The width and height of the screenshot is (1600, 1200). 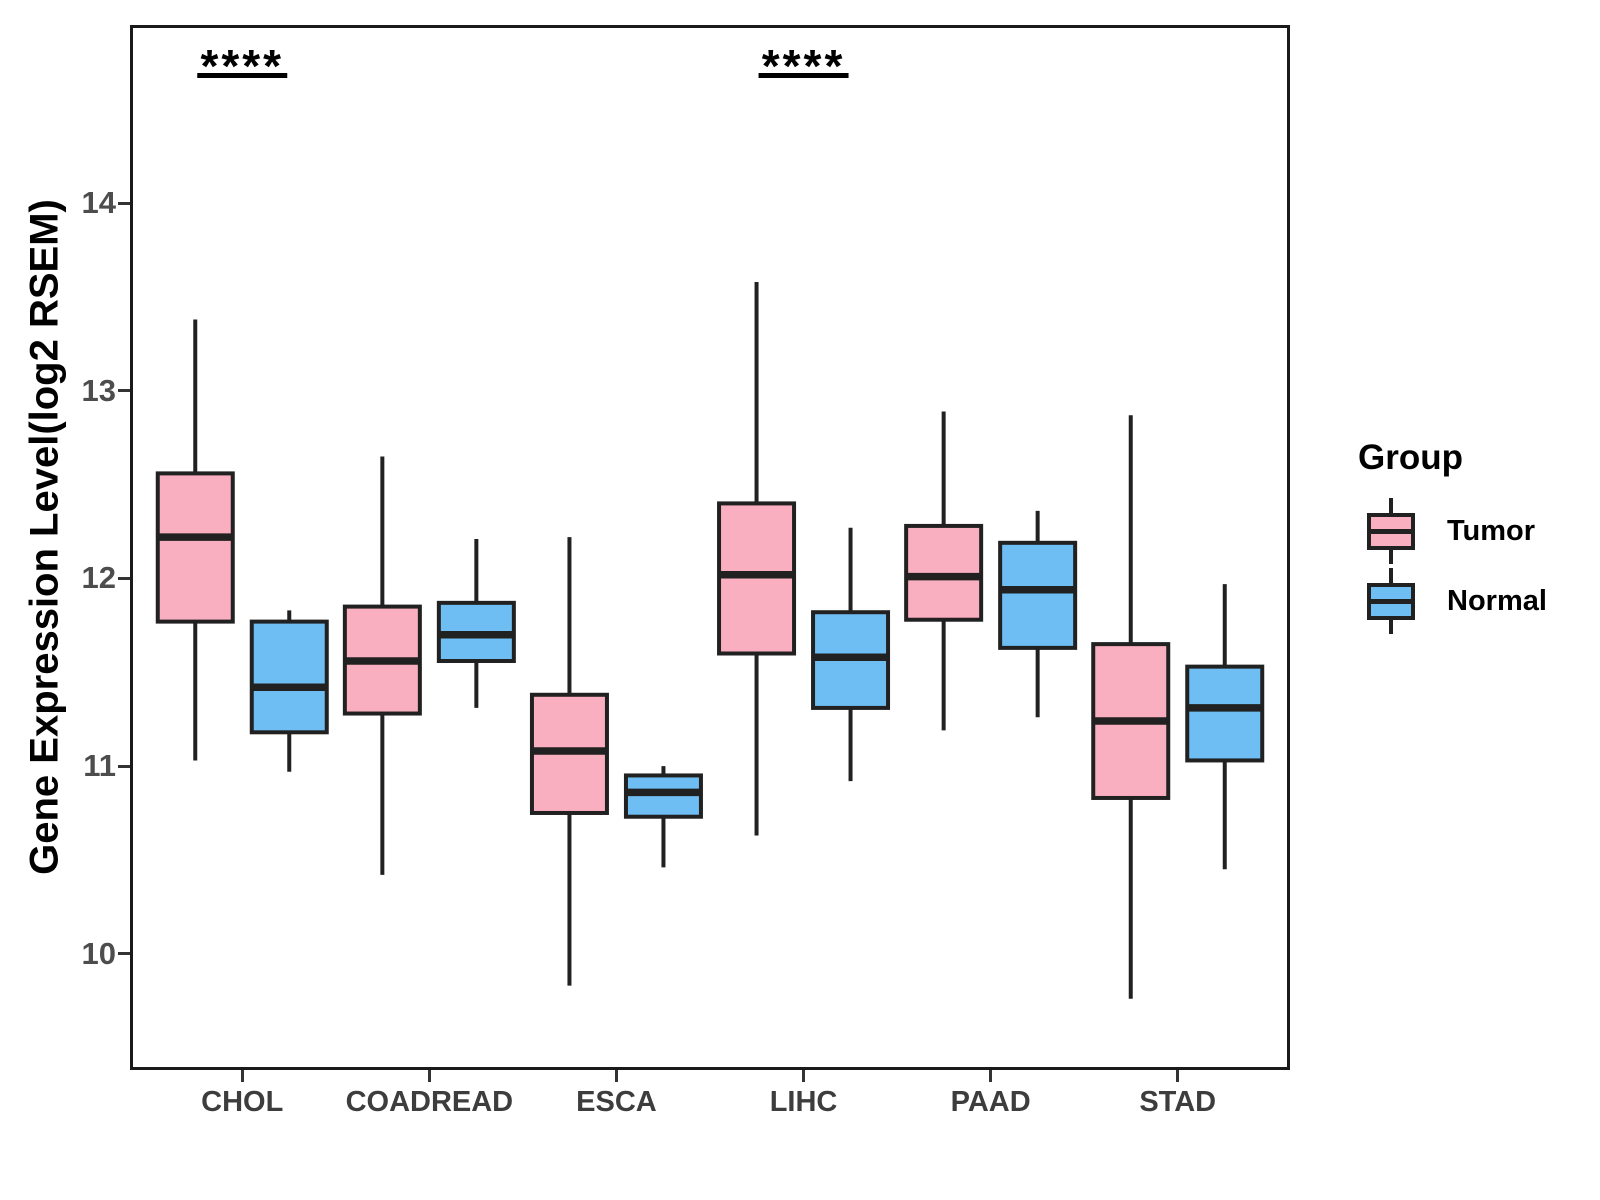 I want to click on x-tick-mark-chol, so click(x=242, y=1076).